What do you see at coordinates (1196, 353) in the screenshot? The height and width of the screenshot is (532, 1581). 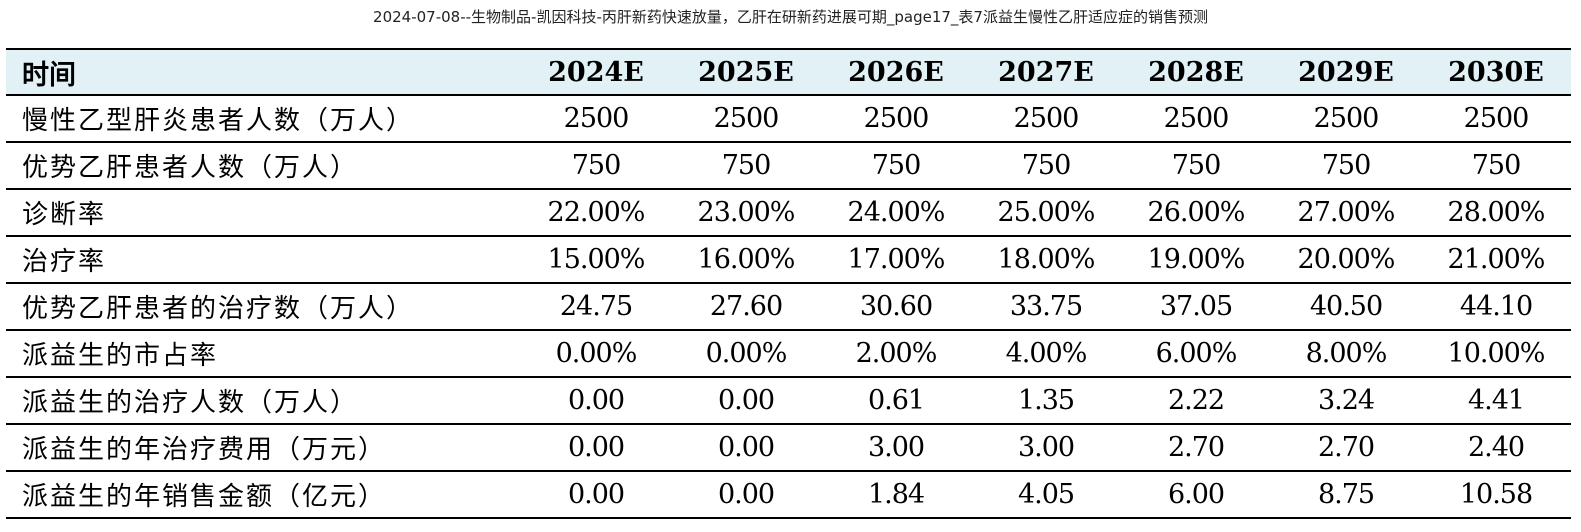 I see `table-cell: 6.00%` at bounding box center [1196, 353].